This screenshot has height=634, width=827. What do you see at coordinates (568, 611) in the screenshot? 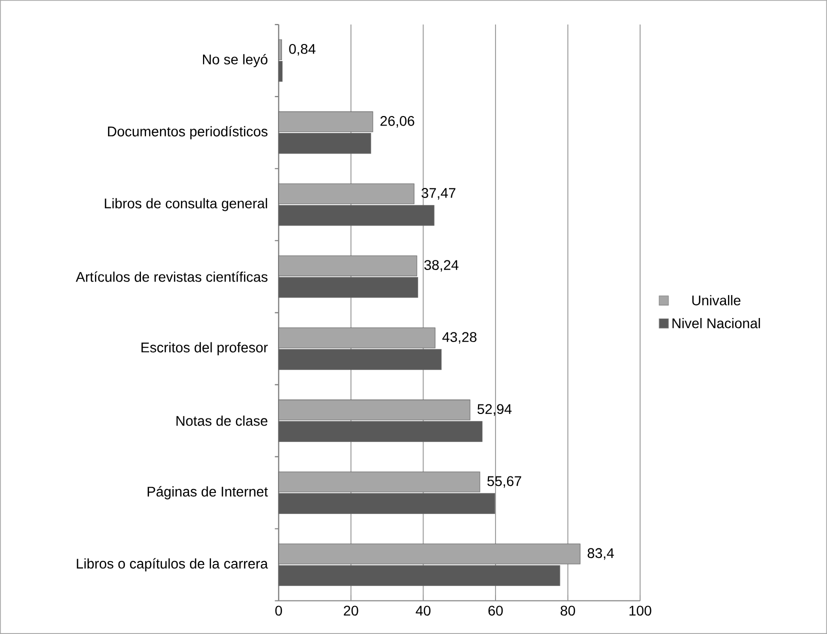
I see `x-tick-label: 80` at bounding box center [568, 611].